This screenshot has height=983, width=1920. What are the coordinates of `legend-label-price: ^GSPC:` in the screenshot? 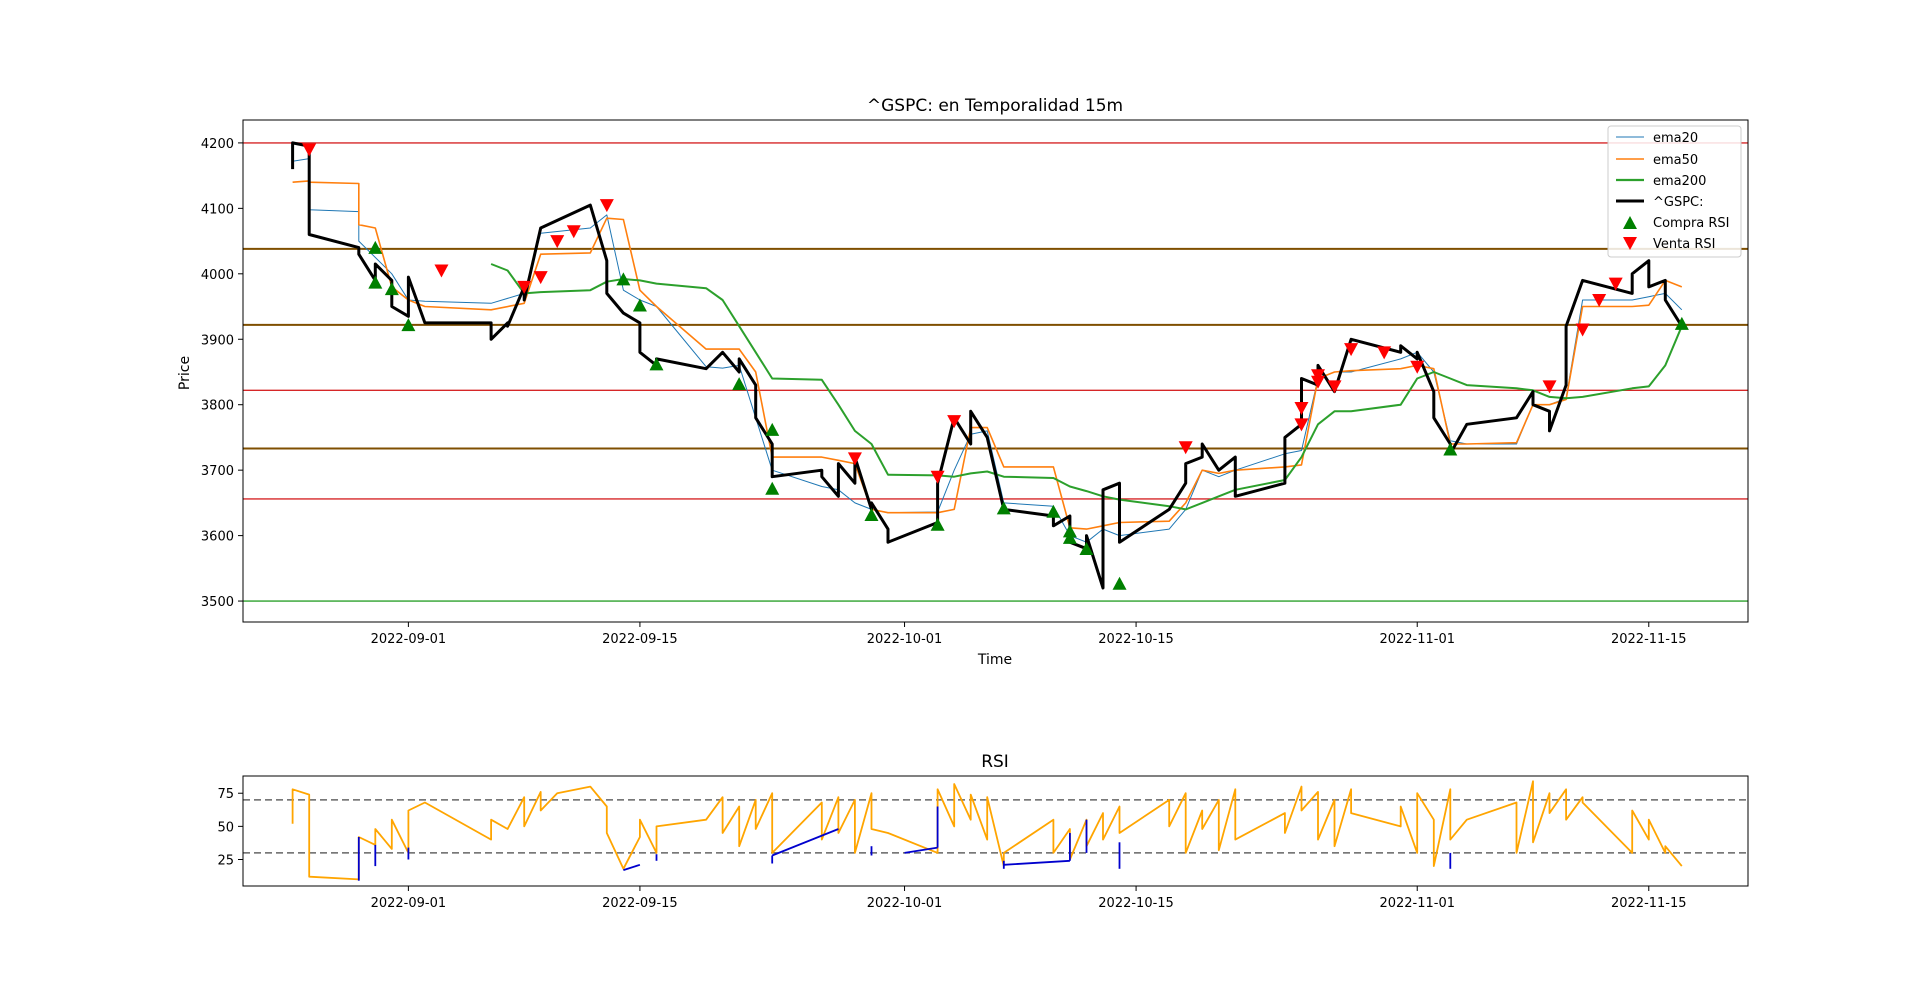 It's located at (1678, 202).